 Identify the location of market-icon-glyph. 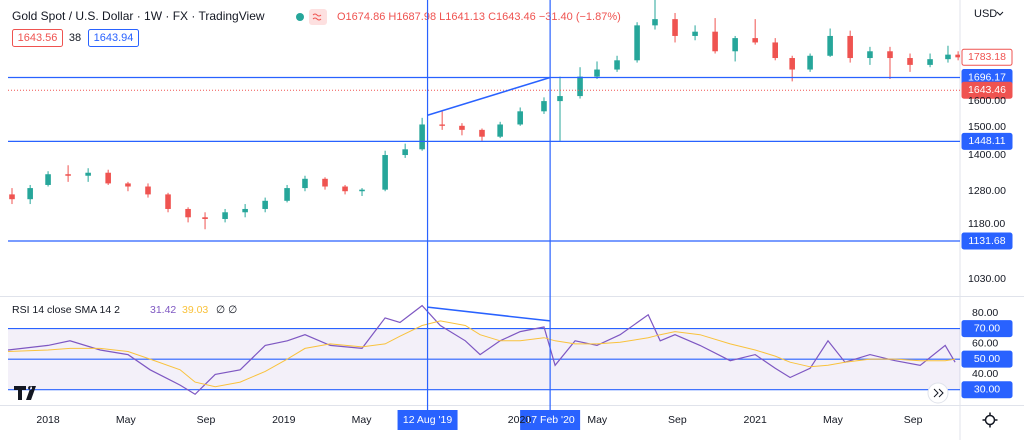
(317, 17).